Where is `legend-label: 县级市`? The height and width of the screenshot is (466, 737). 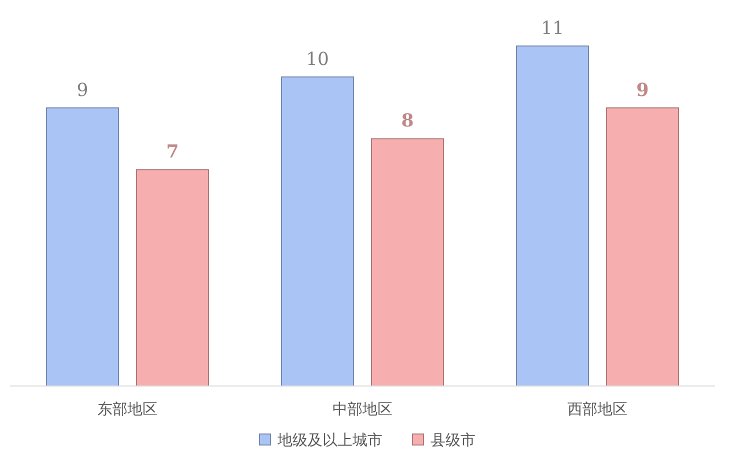 legend-label: 县级市 is located at coordinates (453, 440).